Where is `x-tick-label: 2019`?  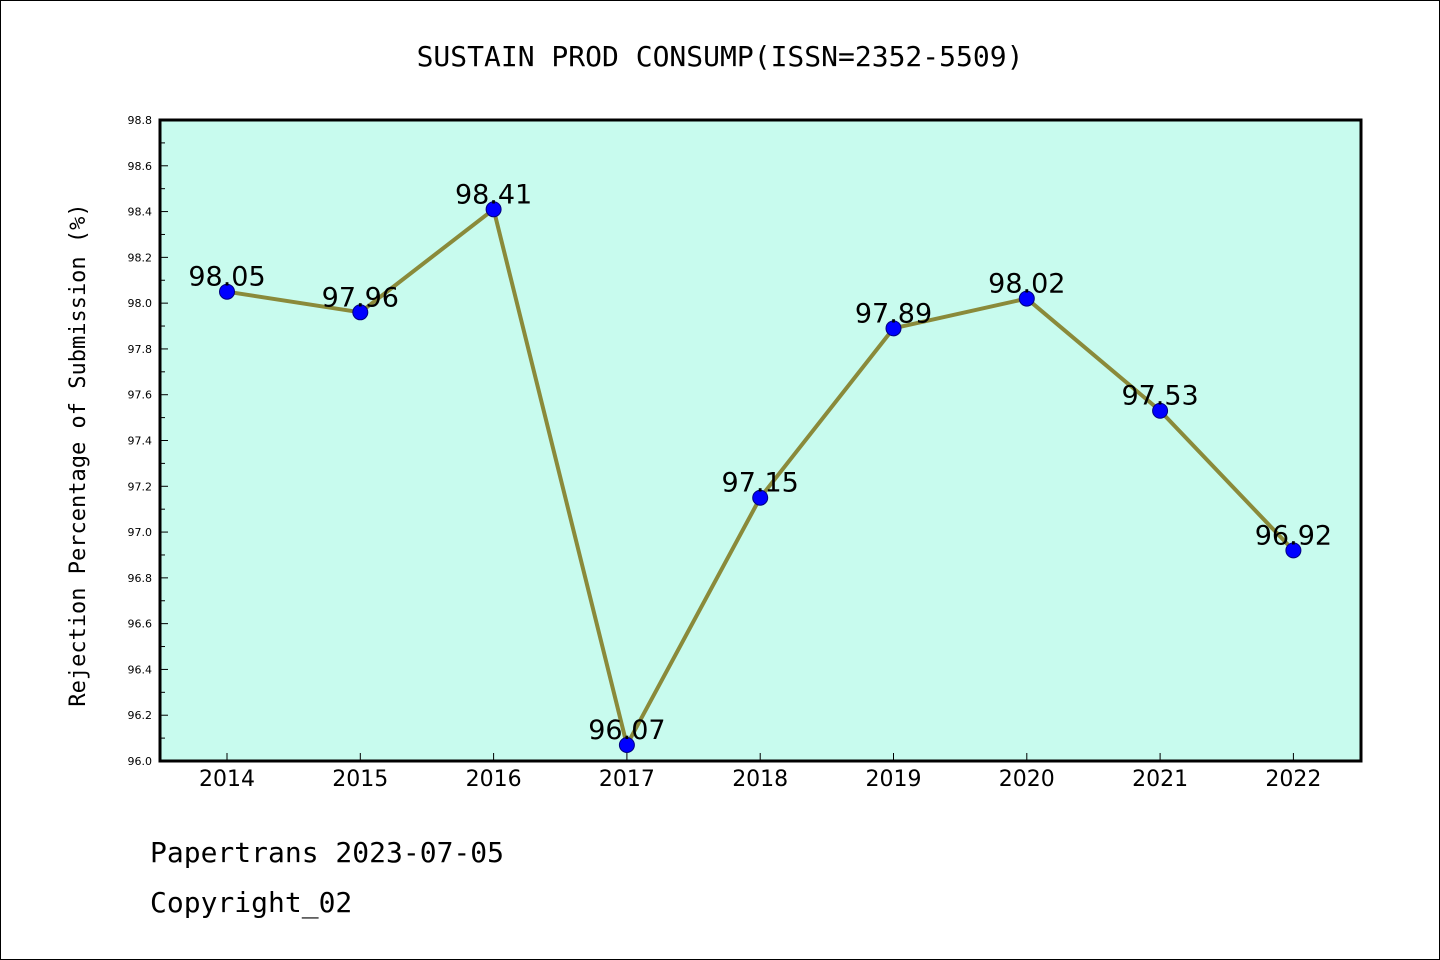 x-tick-label: 2019 is located at coordinates (894, 779).